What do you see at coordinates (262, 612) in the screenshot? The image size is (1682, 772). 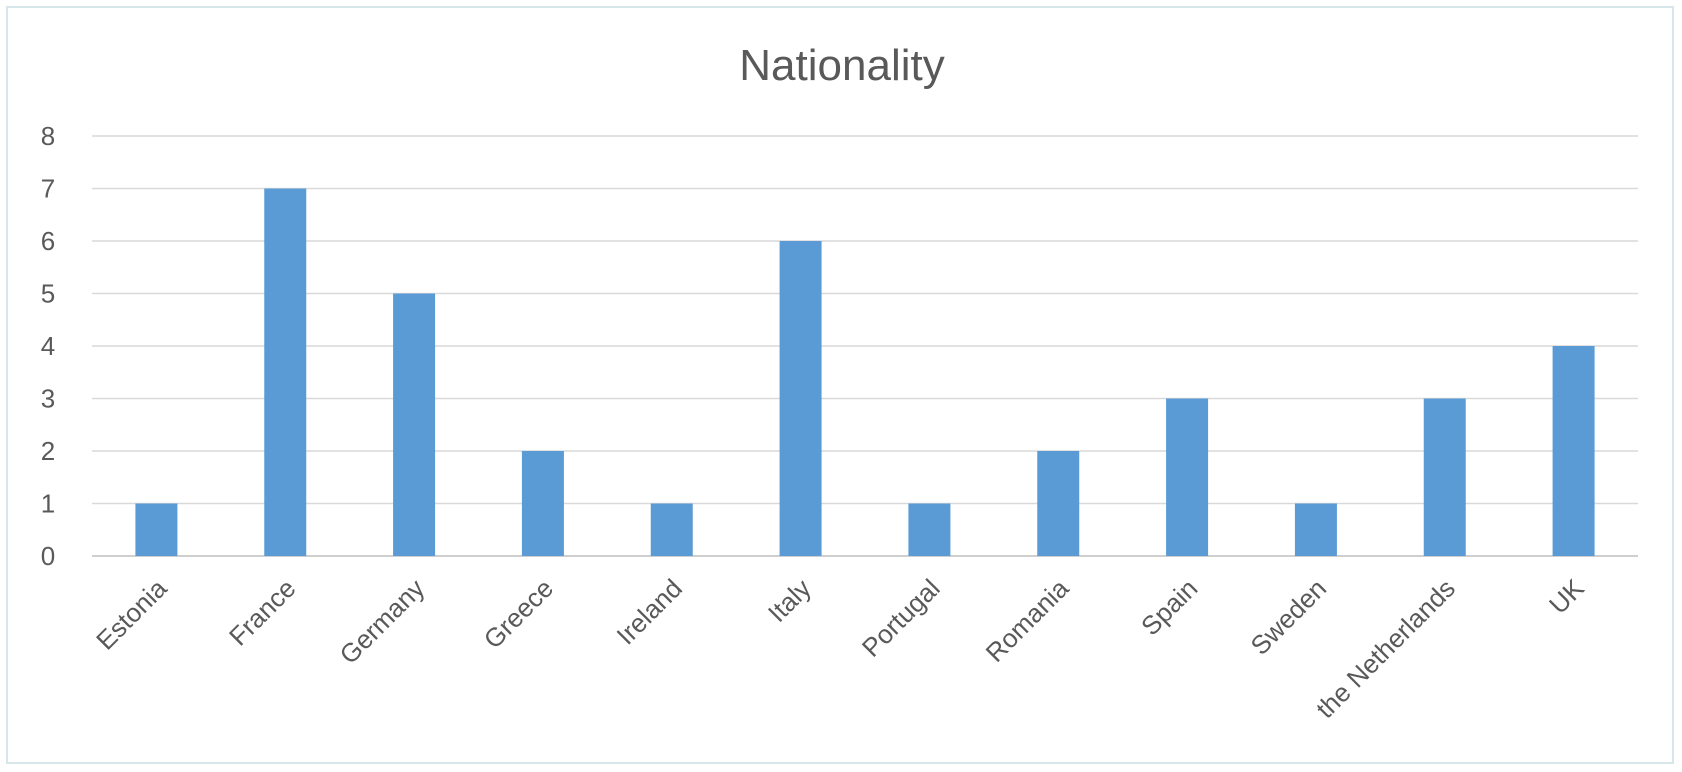 I see `category-label: France` at bounding box center [262, 612].